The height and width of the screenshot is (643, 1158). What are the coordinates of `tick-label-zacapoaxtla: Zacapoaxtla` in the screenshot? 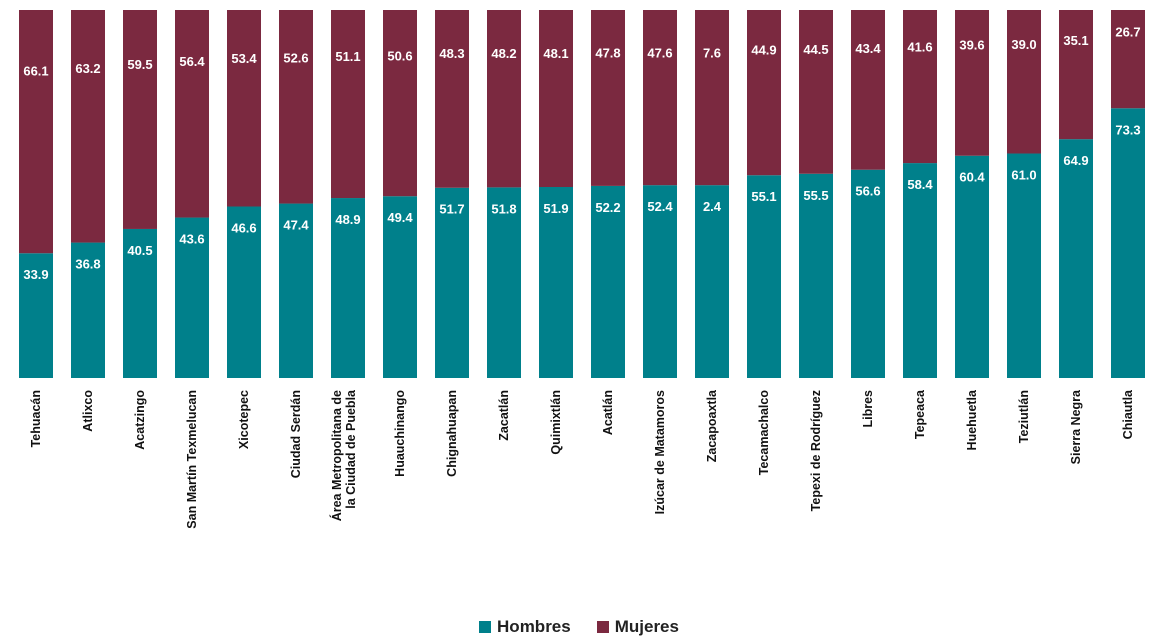 It's located at (712, 425).